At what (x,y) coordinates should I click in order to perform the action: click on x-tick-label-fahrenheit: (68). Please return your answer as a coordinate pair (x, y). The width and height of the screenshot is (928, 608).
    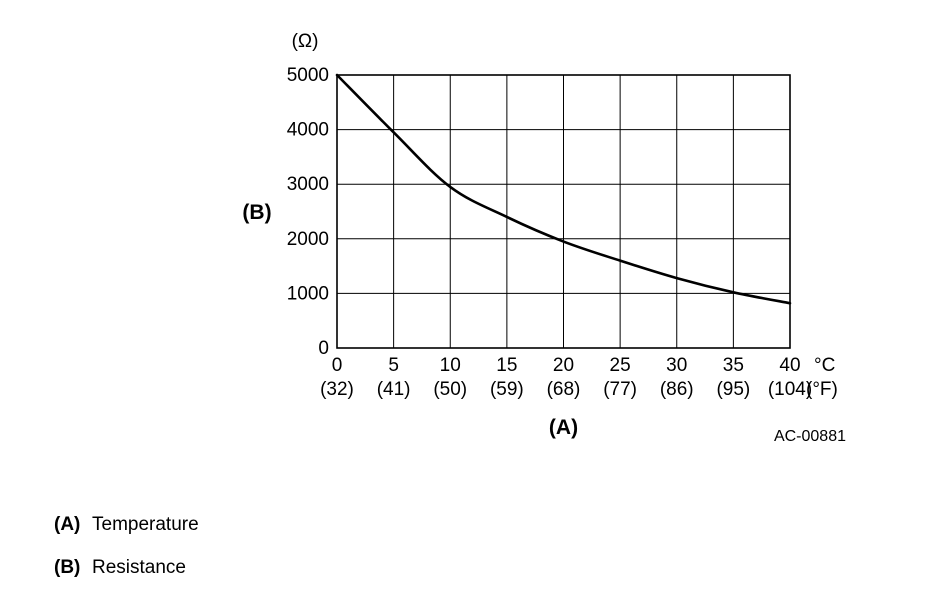
    Looking at the image, I should click on (564, 389).